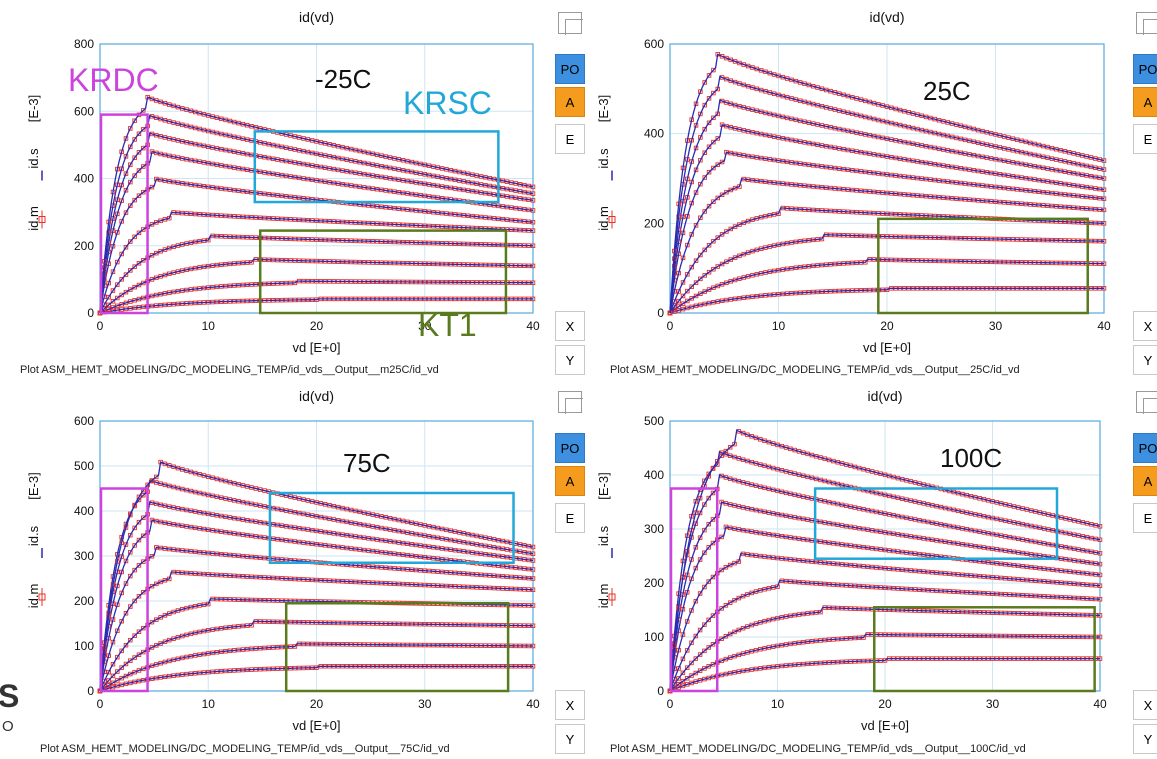 The width and height of the screenshot is (1157, 759). Describe the element at coordinates (376, 167) in the screenshot. I see `krsc-region-box` at that location.